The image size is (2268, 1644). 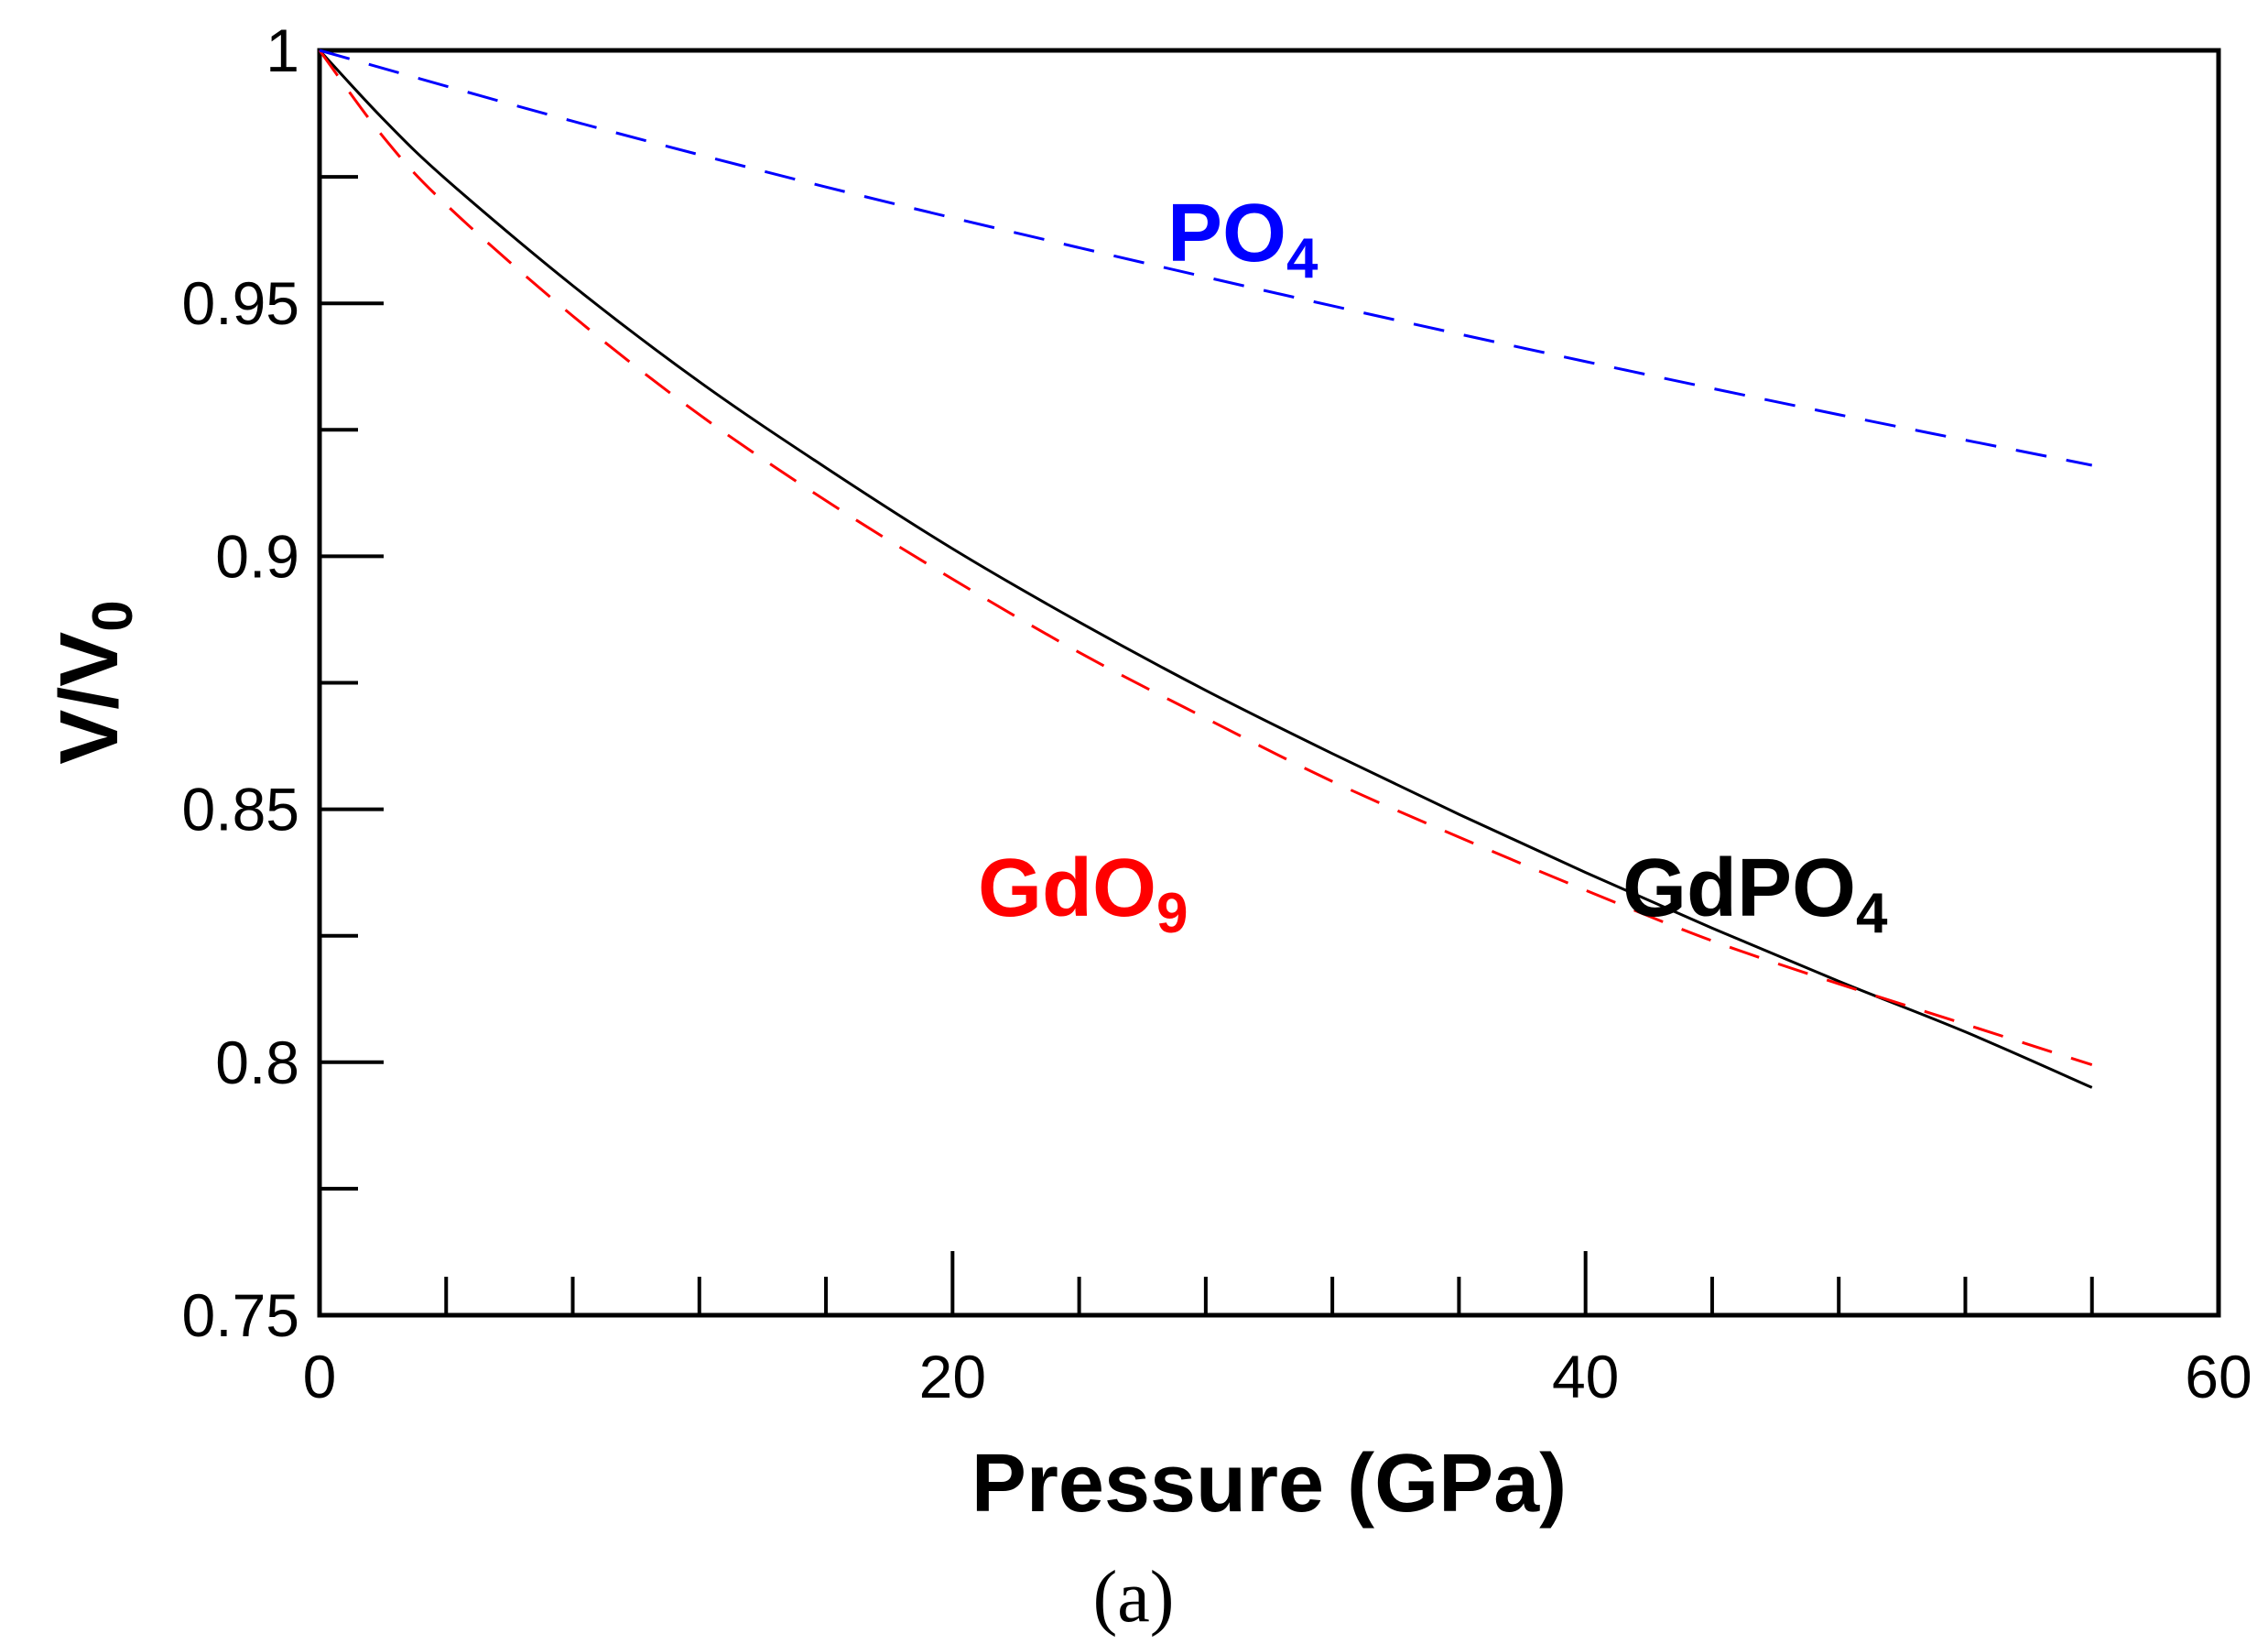 I want to click on x-tick-label: 40, so click(x=1586, y=1377).